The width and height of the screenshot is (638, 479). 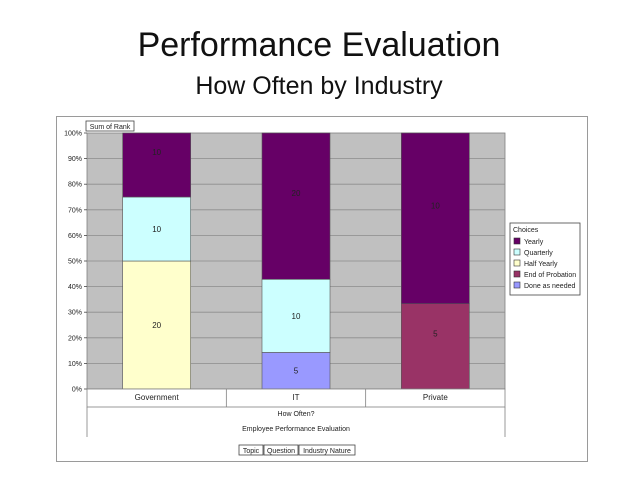 I want to click on category-axis-box, so click(x=296, y=398).